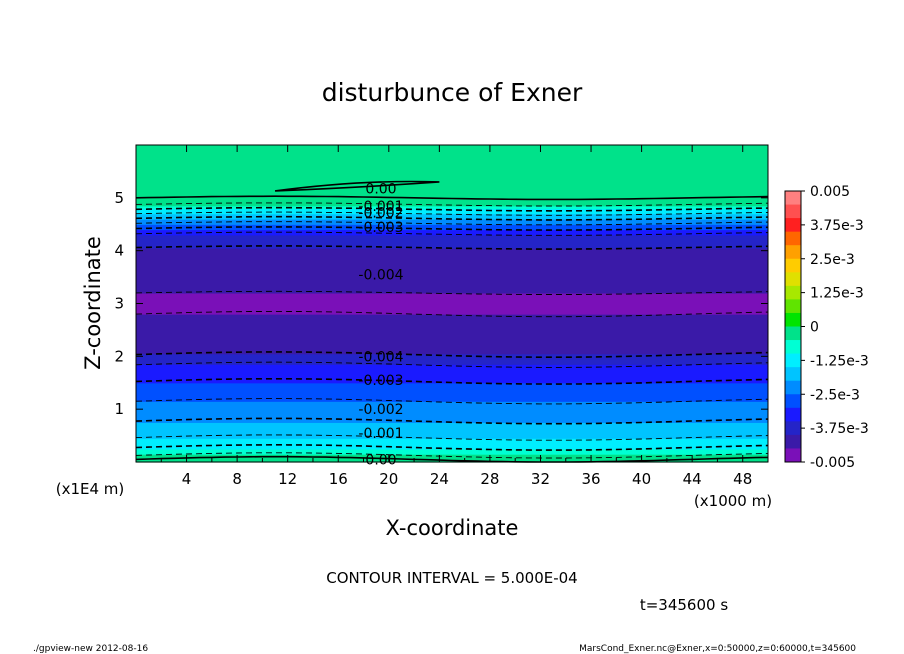 This screenshot has width=904, height=654. Describe the element at coordinates (837, 294) in the screenshot. I see `colorbar-tick-label: 1.25e-3` at that location.